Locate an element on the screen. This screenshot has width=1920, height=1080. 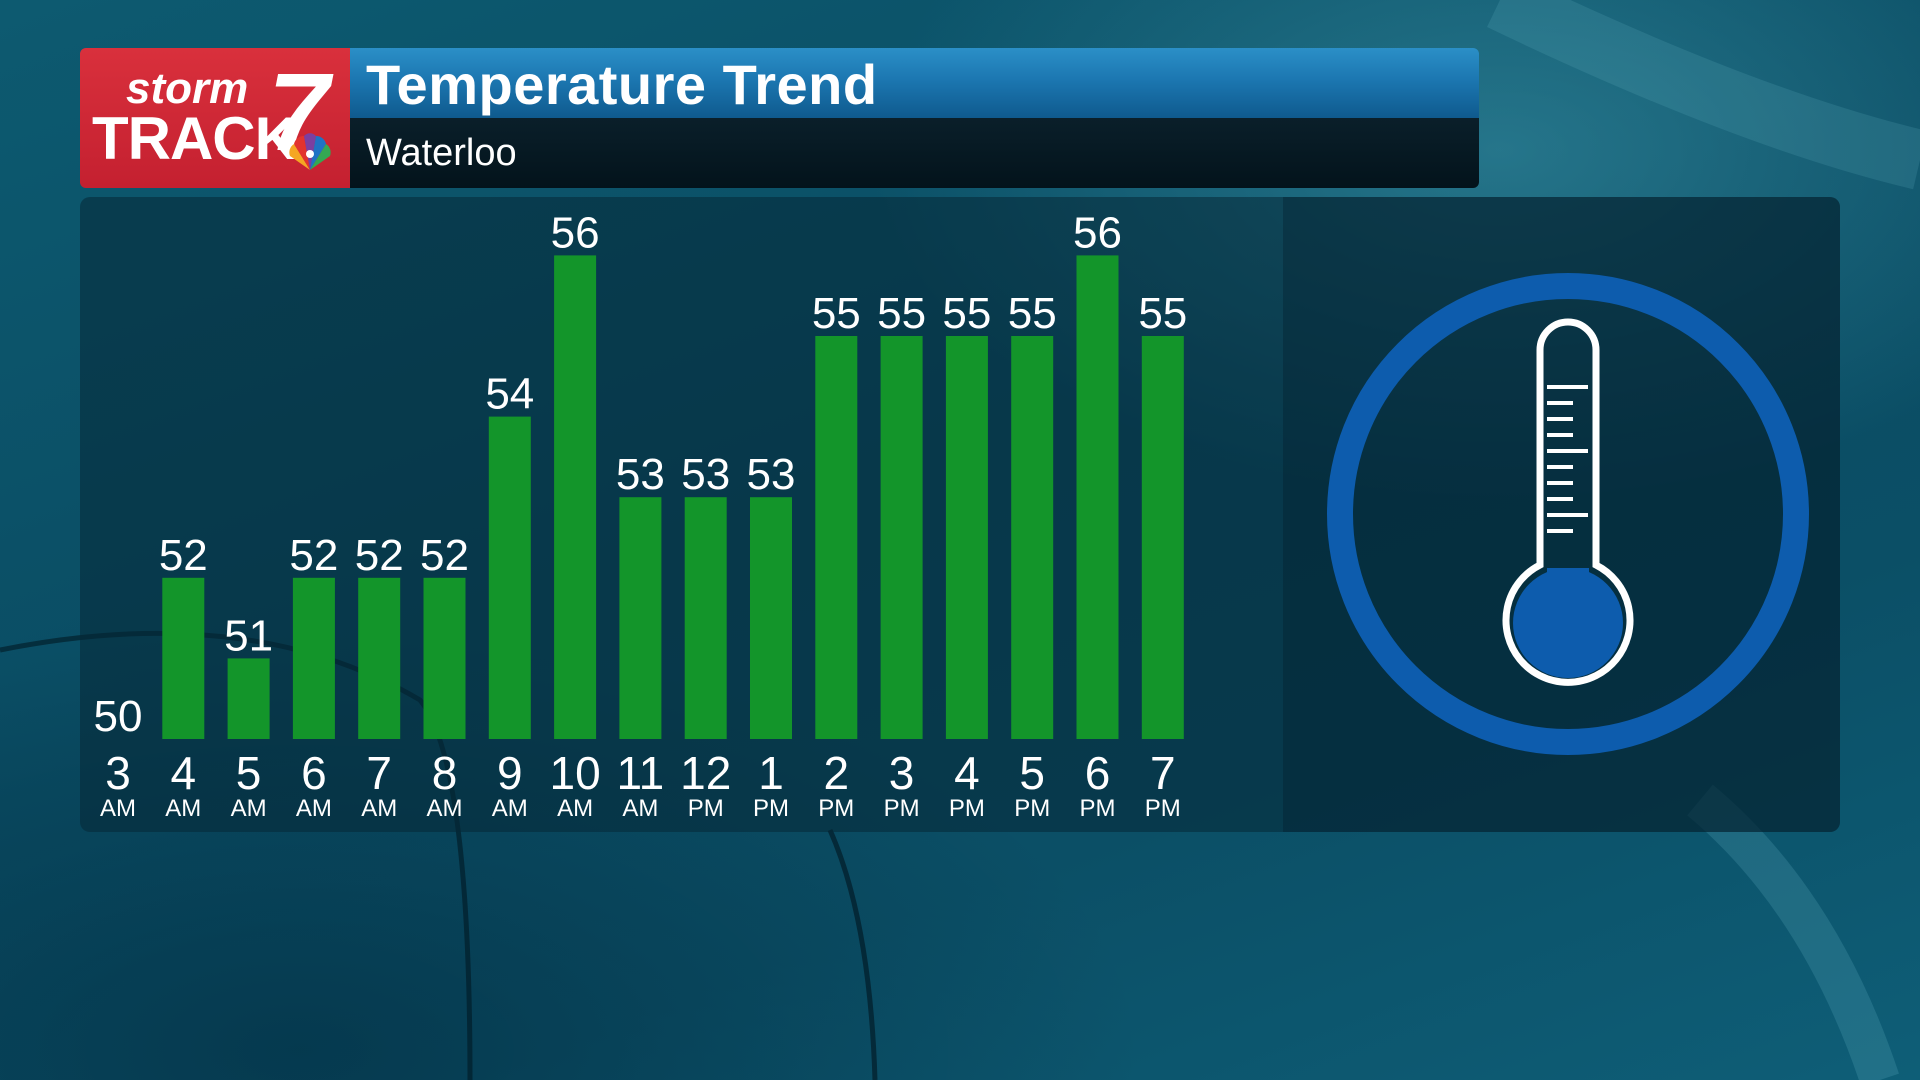
bar-4-am is located at coordinates (183, 658).